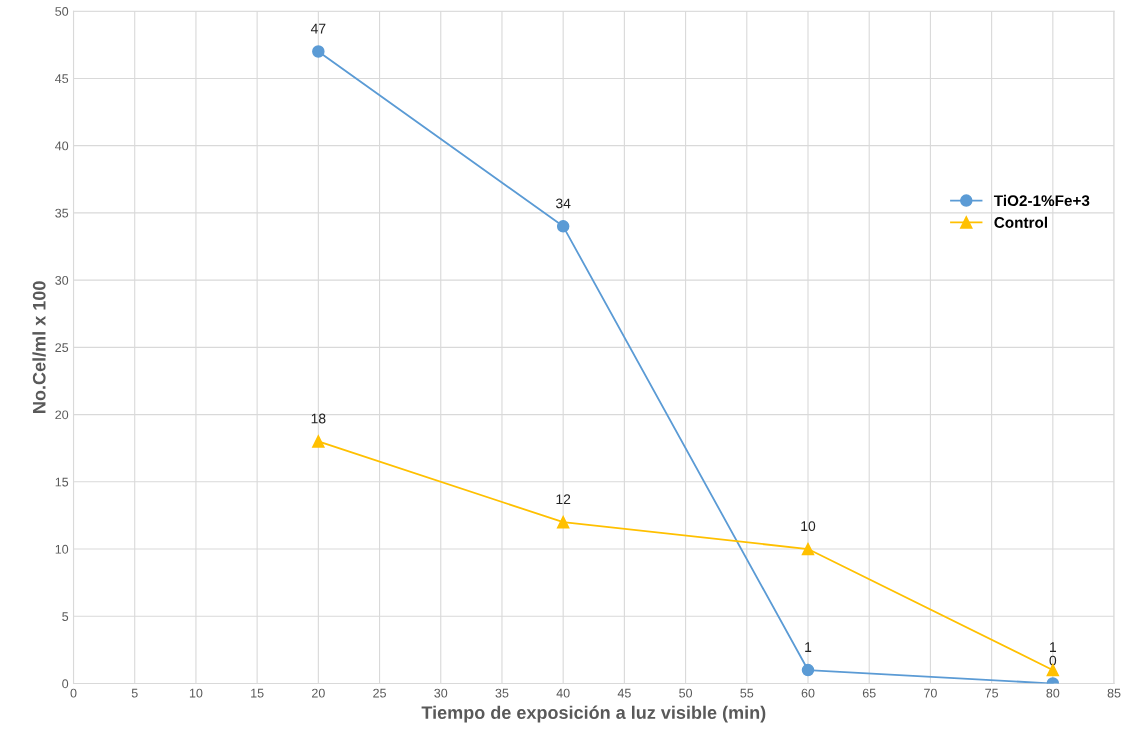 The height and width of the screenshot is (747, 1131). I want to click on data-label: 47, so click(318, 28).